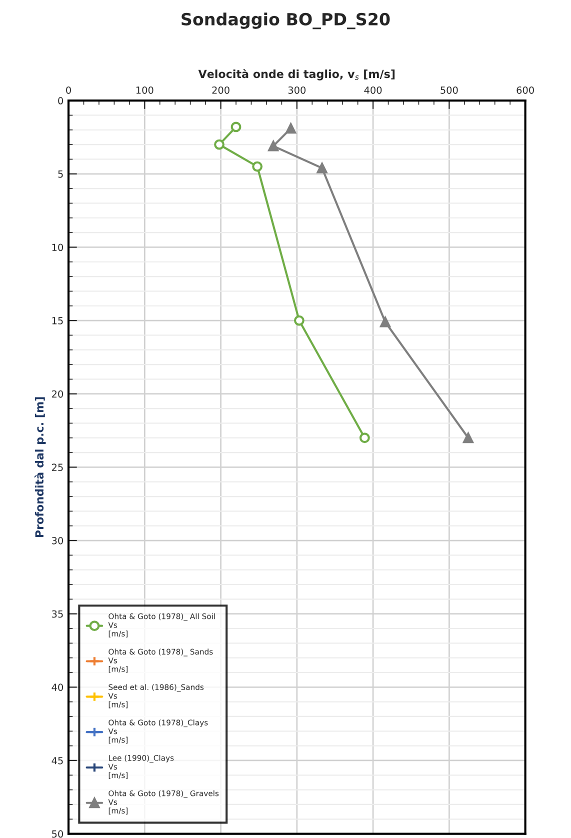  What do you see at coordinates (57, 614) in the screenshot?
I see `y-tick-label: 35` at bounding box center [57, 614].